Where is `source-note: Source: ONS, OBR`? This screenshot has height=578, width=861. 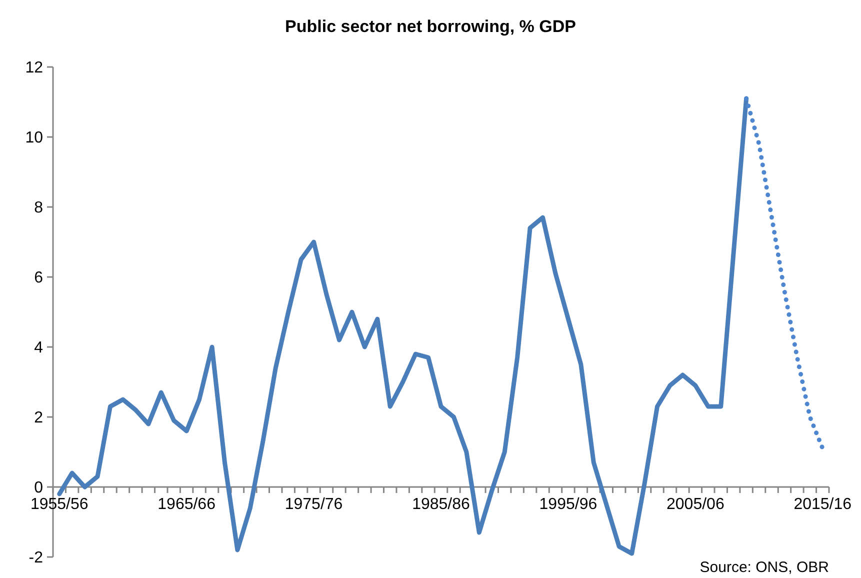 source-note: Source: ONS, OBR is located at coordinates (765, 567).